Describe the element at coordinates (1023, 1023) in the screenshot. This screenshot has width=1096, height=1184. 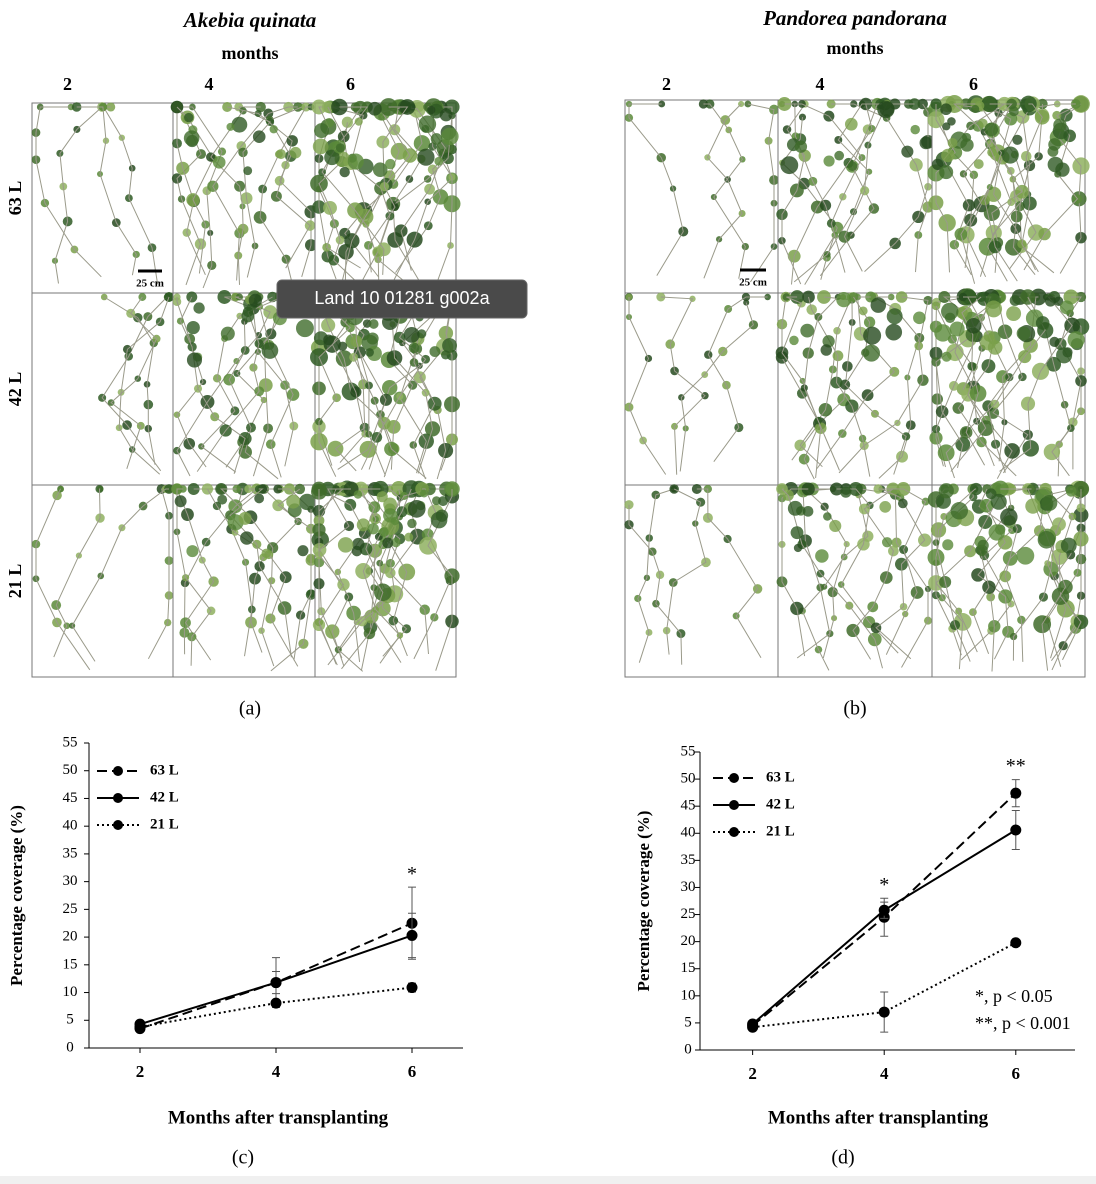
I see `significance-note: **, p < 0.001` at that location.